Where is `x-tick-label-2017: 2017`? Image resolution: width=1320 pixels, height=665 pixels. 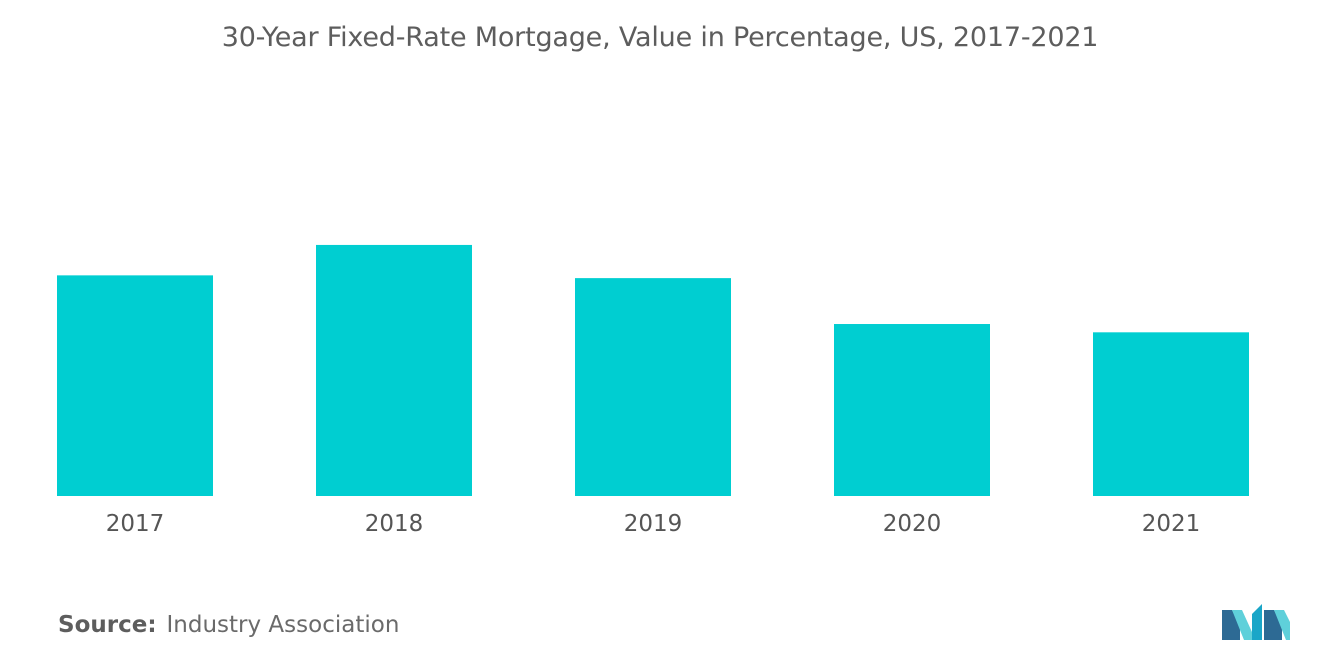 x-tick-label-2017: 2017 is located at coordinates (135, 524).